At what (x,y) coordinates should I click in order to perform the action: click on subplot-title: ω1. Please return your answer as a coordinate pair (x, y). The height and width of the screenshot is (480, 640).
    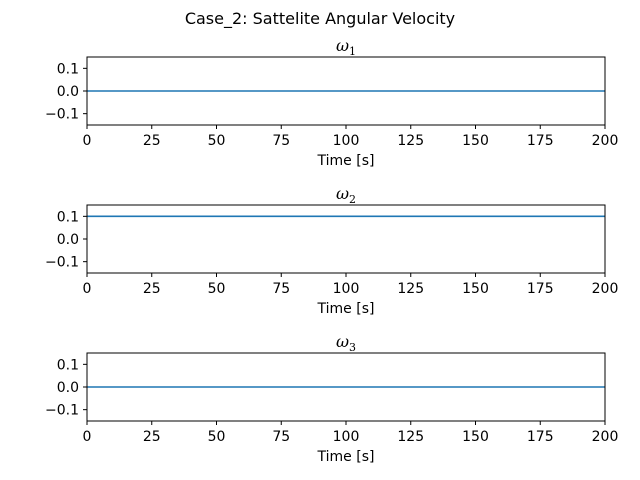
    Looking at the image, I should click on (346, 47).